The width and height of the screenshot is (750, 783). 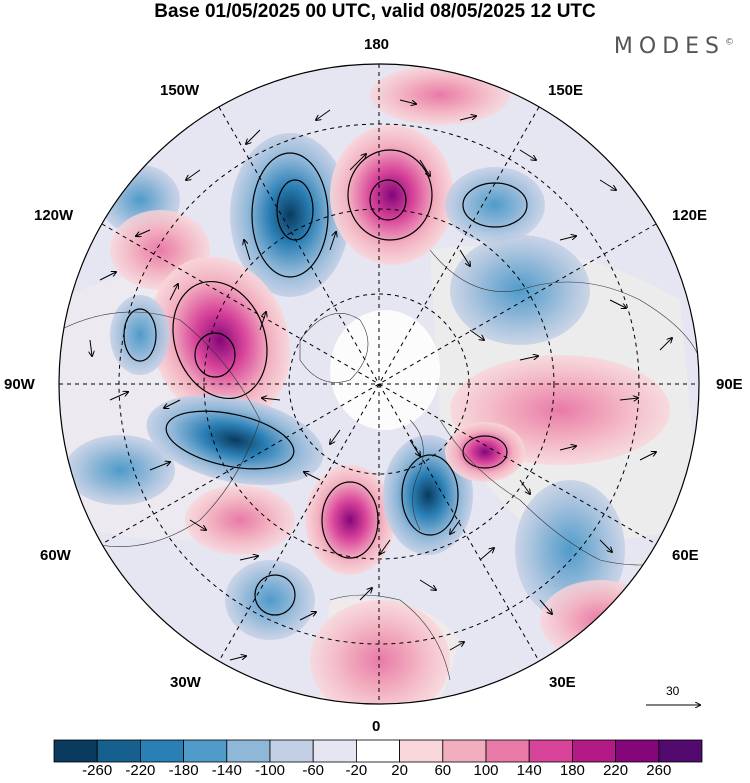 What do you see at coordinates (690, 215) in the screenshot?
I see `lon-label-120e: 120E` at bounding box center [690, 215].